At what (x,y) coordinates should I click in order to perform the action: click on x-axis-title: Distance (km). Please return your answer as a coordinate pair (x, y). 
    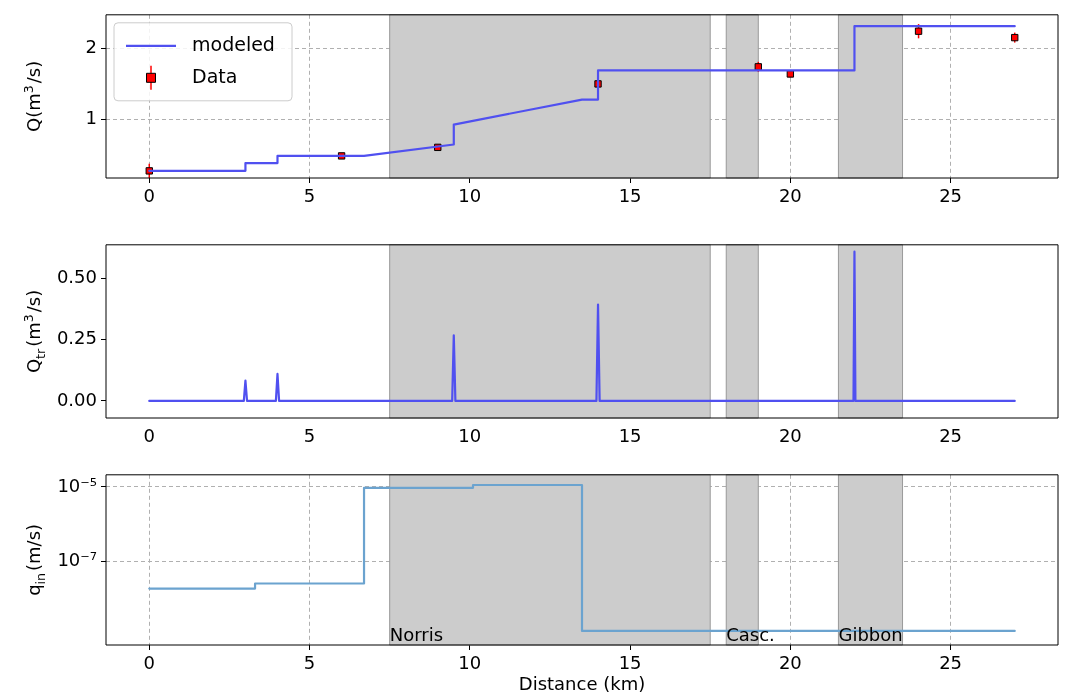
    Looking at the image, I should click on (582, 683).